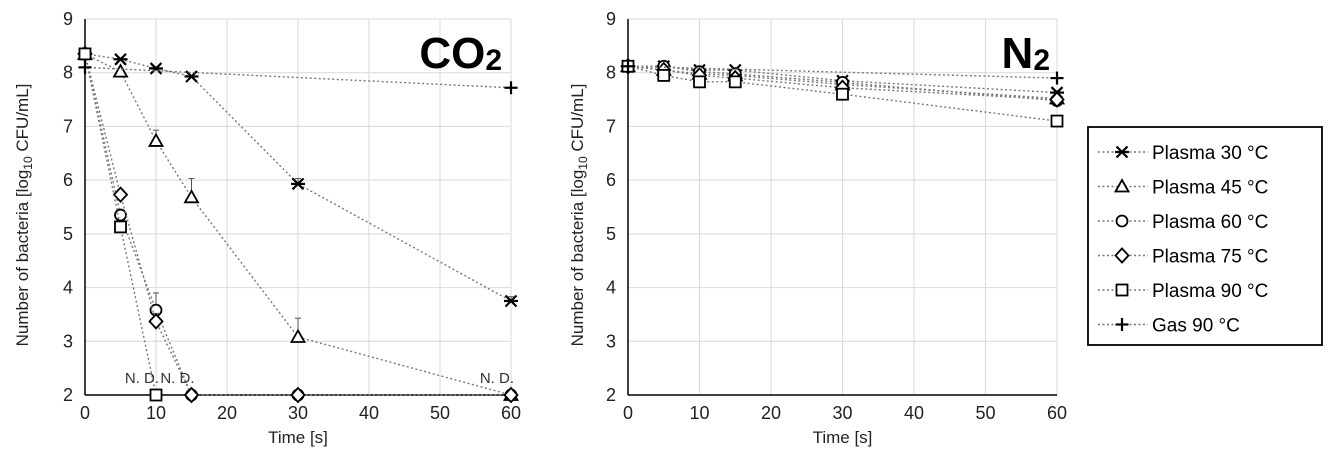  I want to click on co2-x-tick-label: 10, so click(156, 413).